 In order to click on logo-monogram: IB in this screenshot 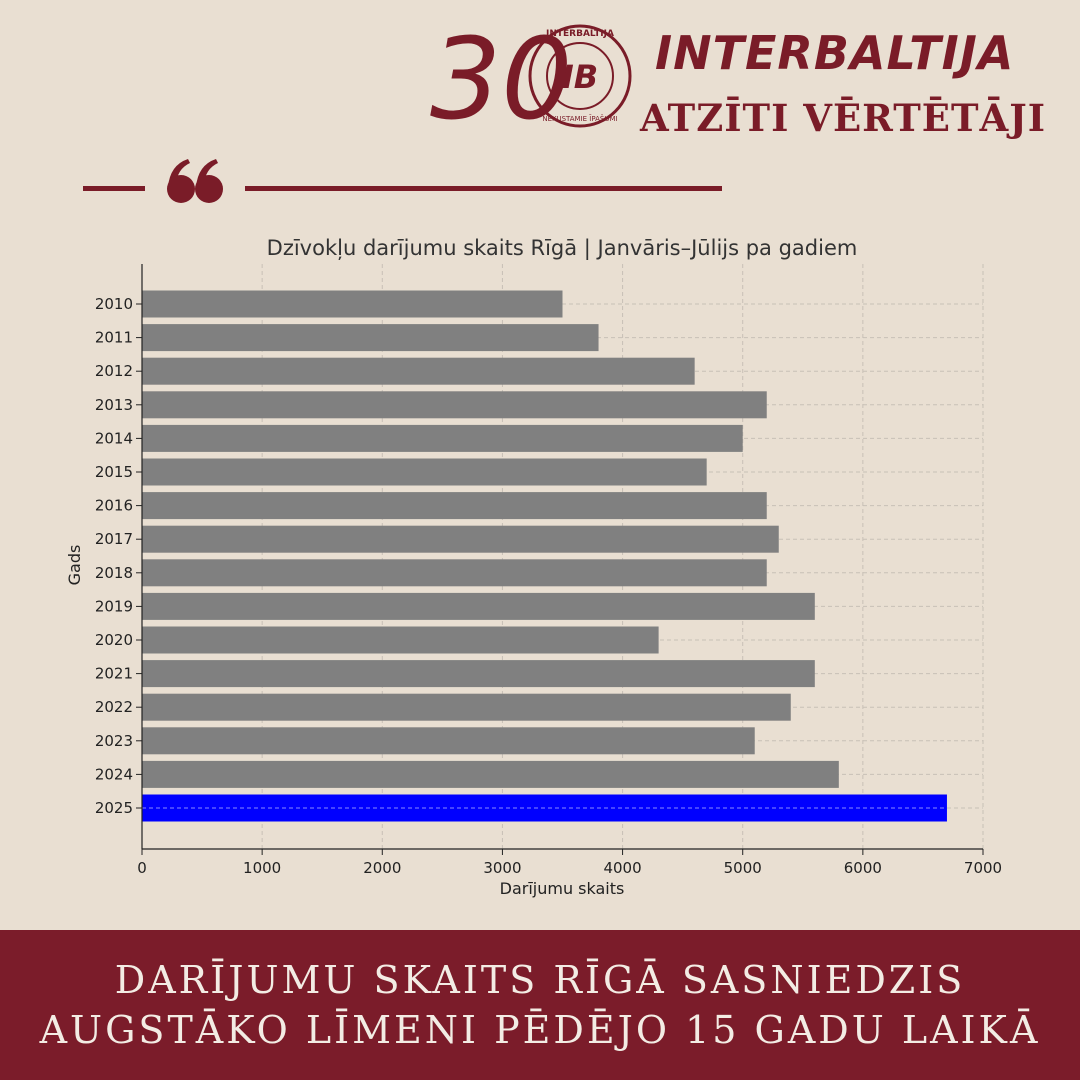, I will do `click(580, 77)`.